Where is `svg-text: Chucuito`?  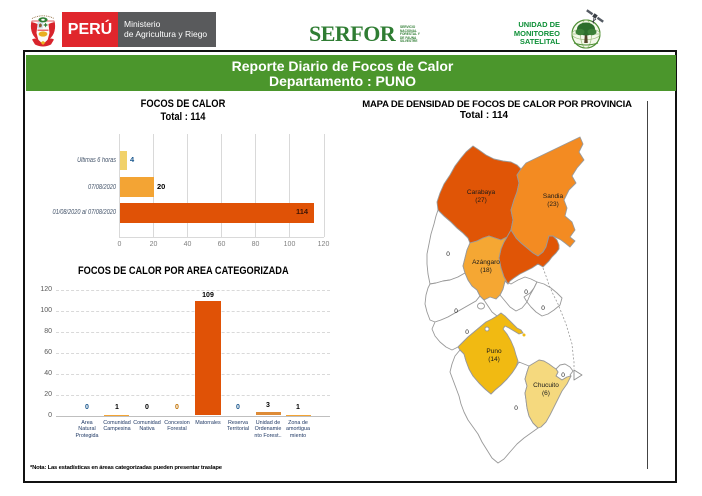 svg-text: Chucuito is located at coordinates (546, 385).